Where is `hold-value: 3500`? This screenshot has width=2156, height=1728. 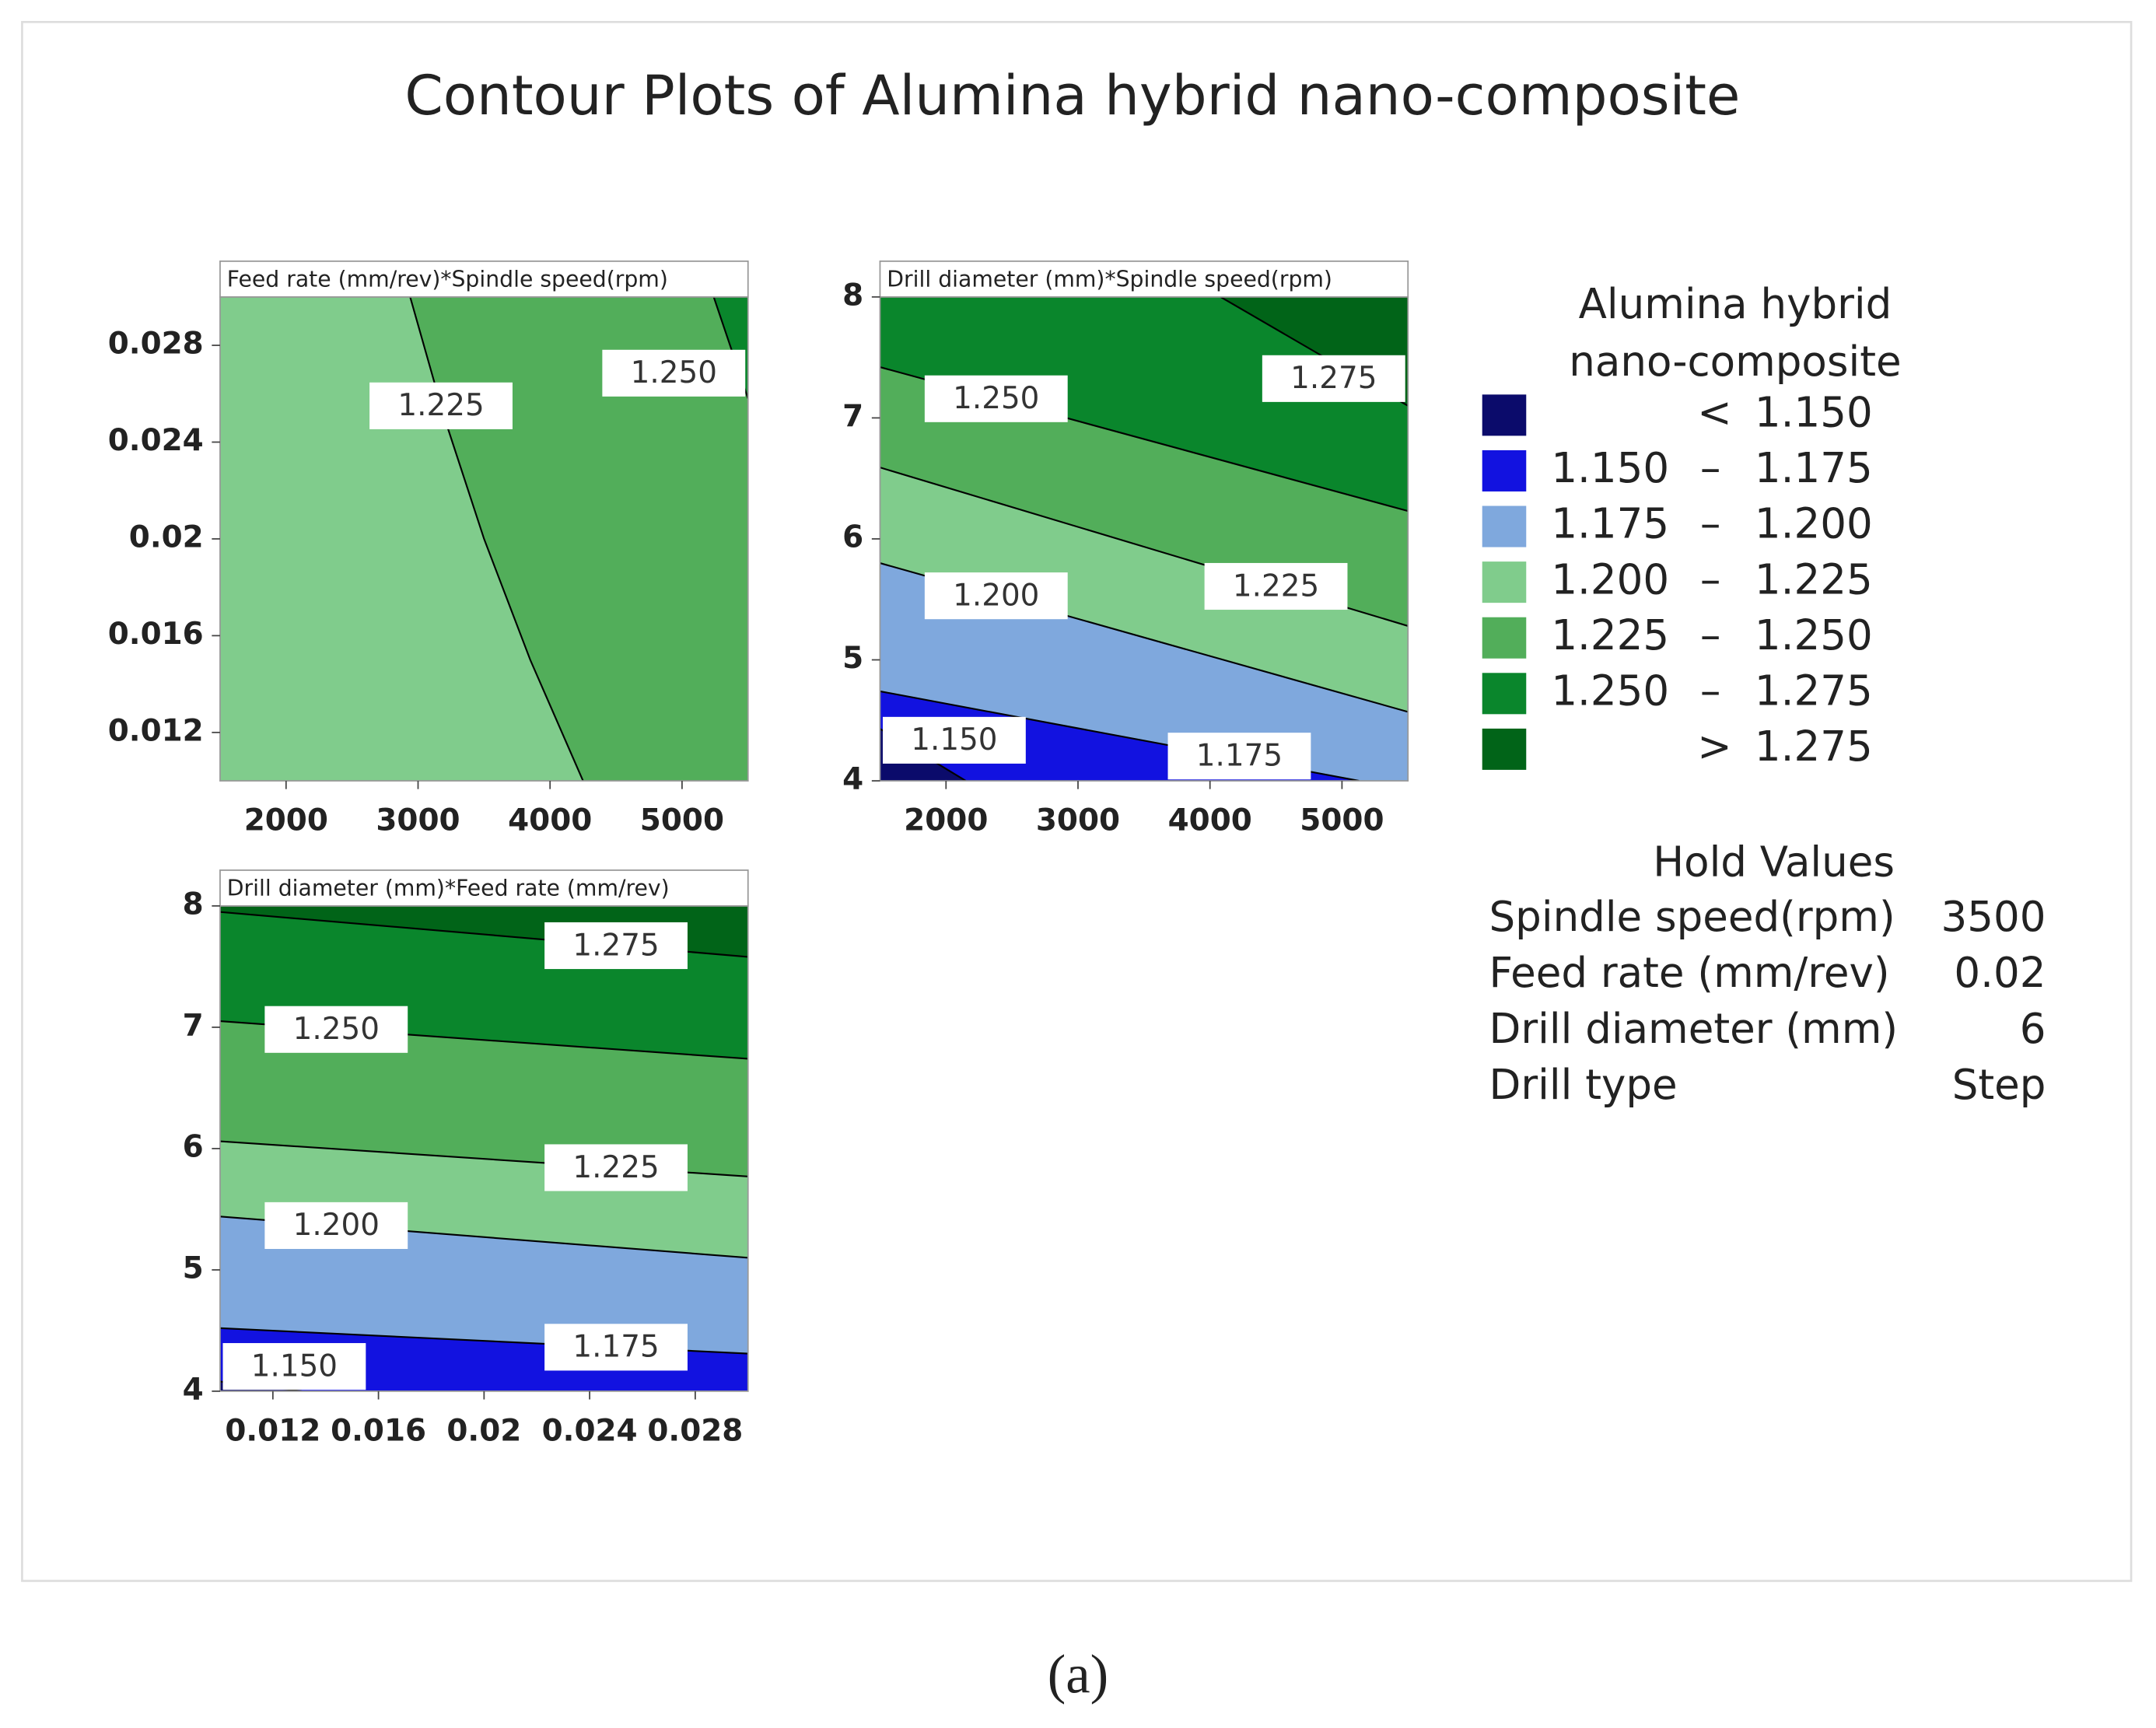 hold-value: 3500 is located at coordinates (1994, 917).